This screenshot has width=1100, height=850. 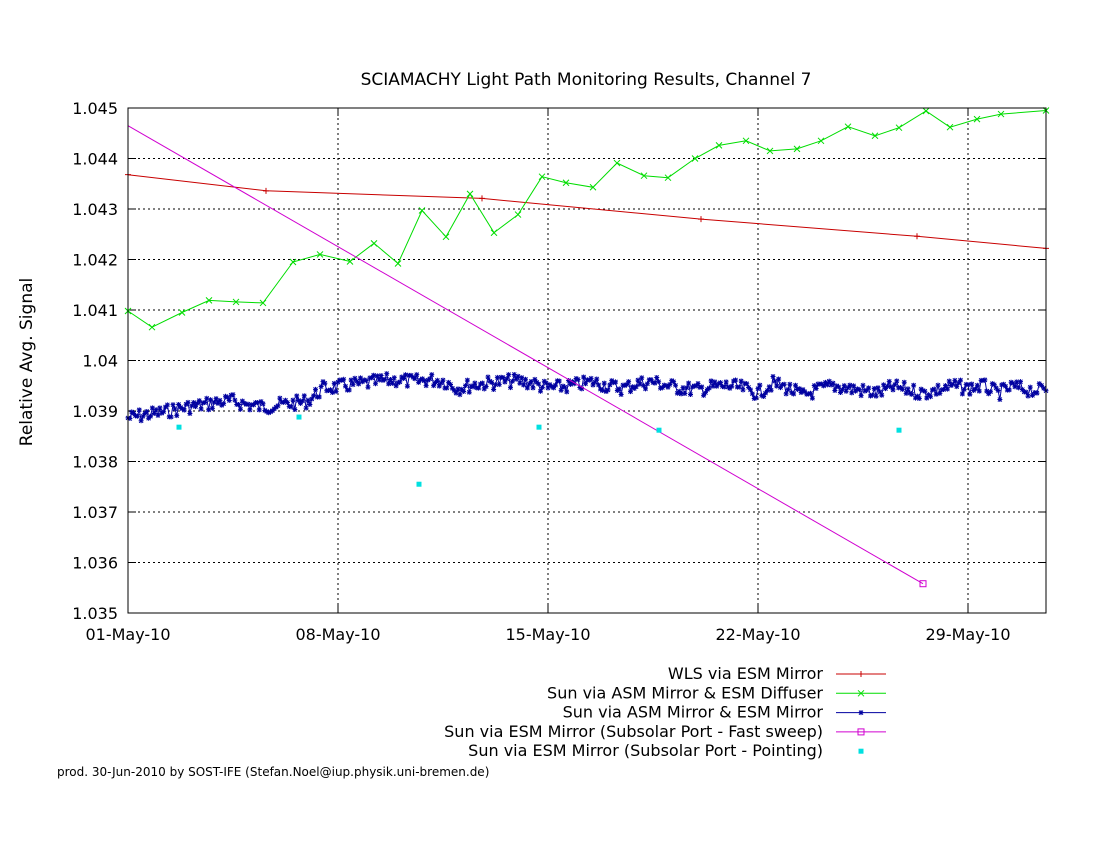 I want to click on x-tick-label-1: 08-May-10, so click(x=337, y=634).